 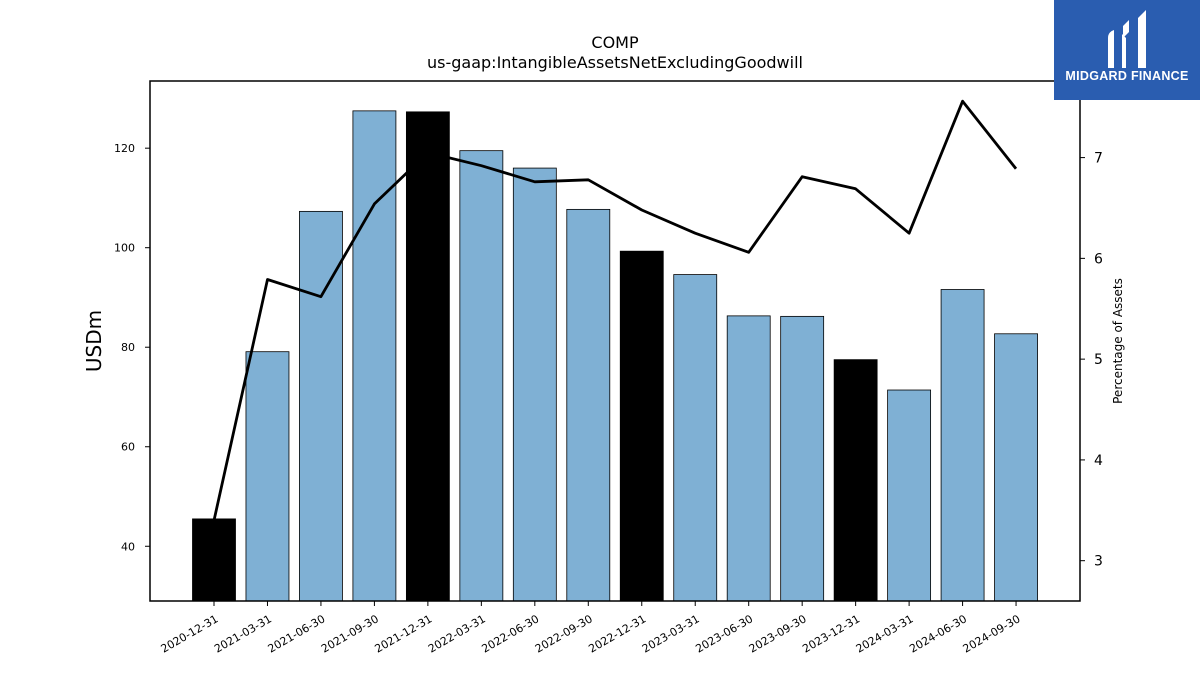 What do you see at coordinates (564, 633) in the screenshot?
I see `x-tick-label: 2022-09-30` at bounding box center [564, 633].